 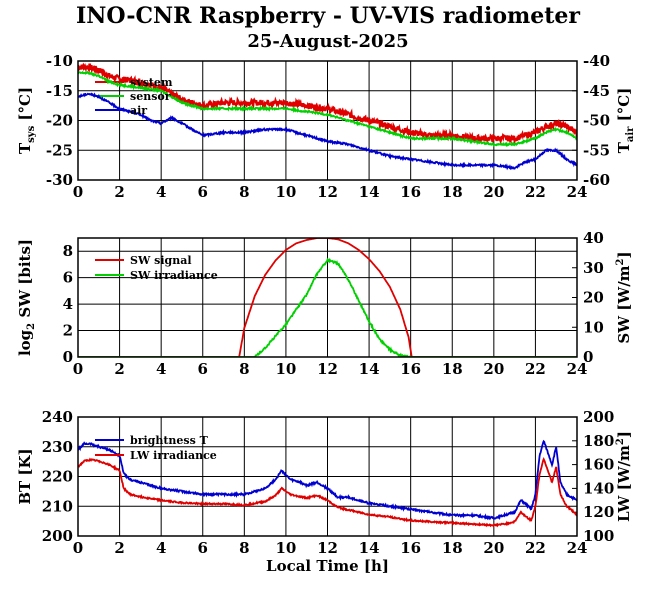 I want to click on y-left-tick-label: 220, so click(x=57, y=477).